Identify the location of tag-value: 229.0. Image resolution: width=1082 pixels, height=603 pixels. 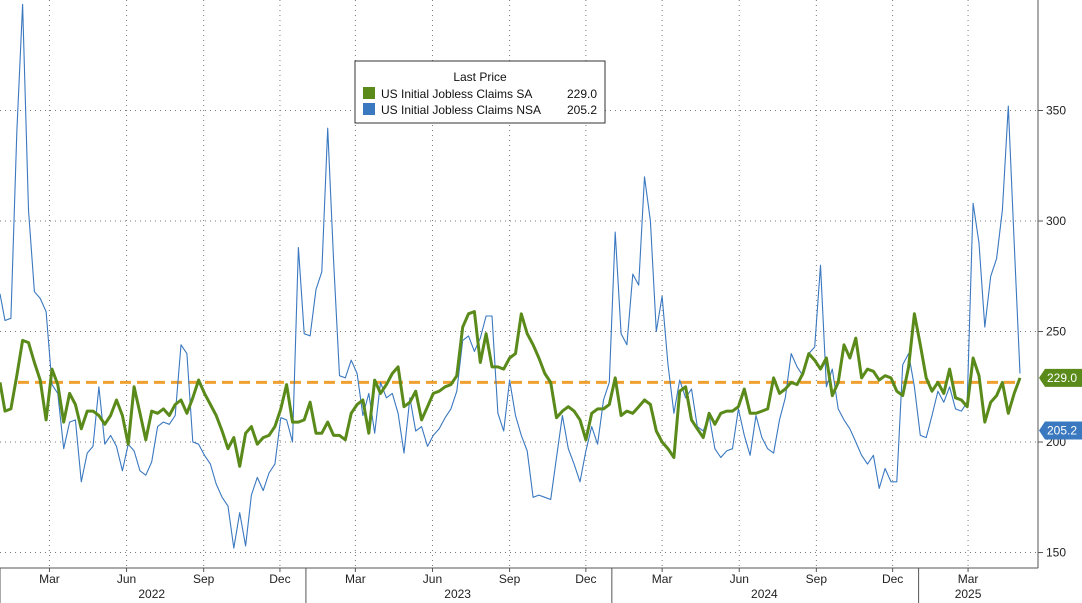
(1062, 378).